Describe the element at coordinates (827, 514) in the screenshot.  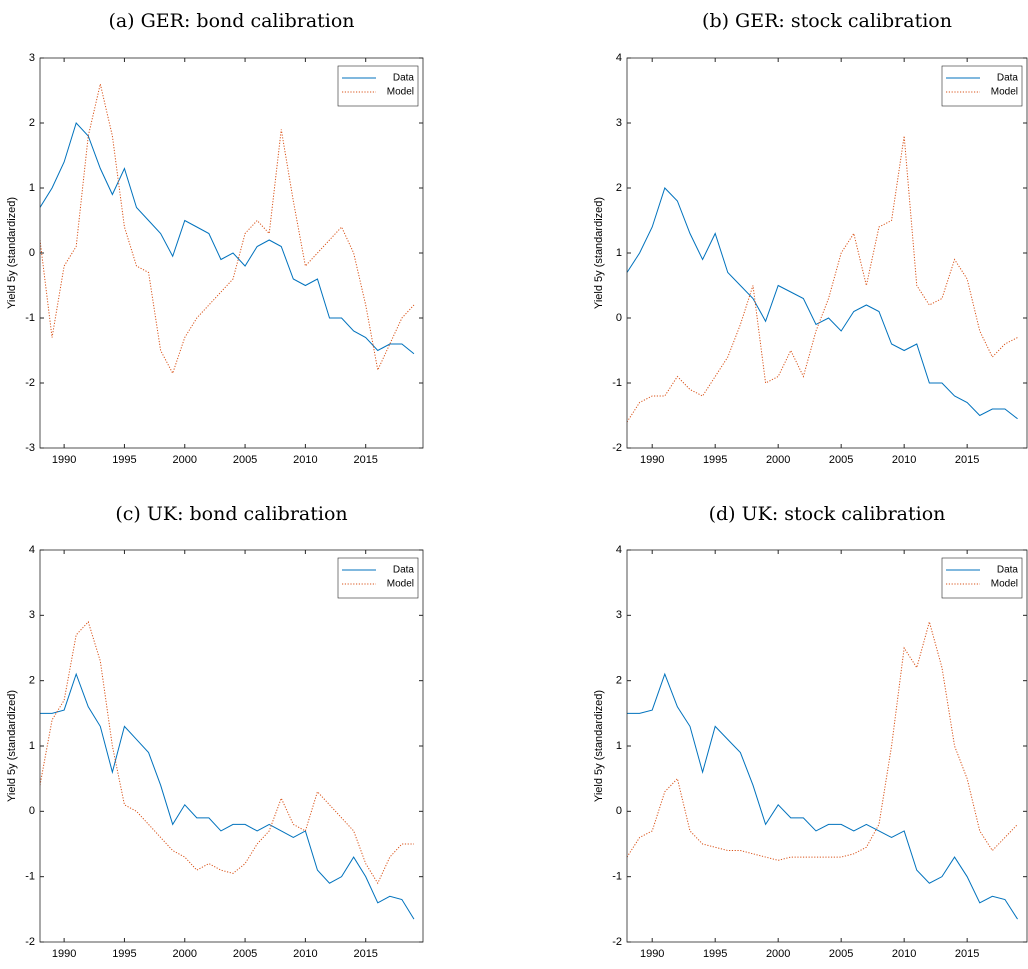
I see `subplot-title: (d) UK: stock calibration` at that location.